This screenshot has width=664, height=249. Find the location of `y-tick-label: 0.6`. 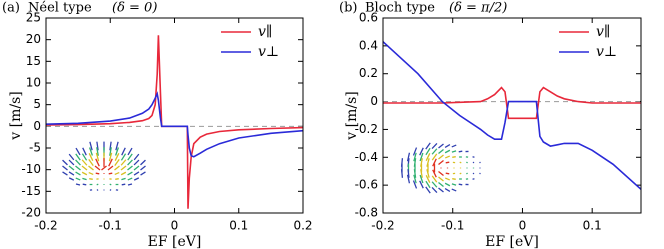

y-tick-label: 0.6 is located at coordinates (368, 18).